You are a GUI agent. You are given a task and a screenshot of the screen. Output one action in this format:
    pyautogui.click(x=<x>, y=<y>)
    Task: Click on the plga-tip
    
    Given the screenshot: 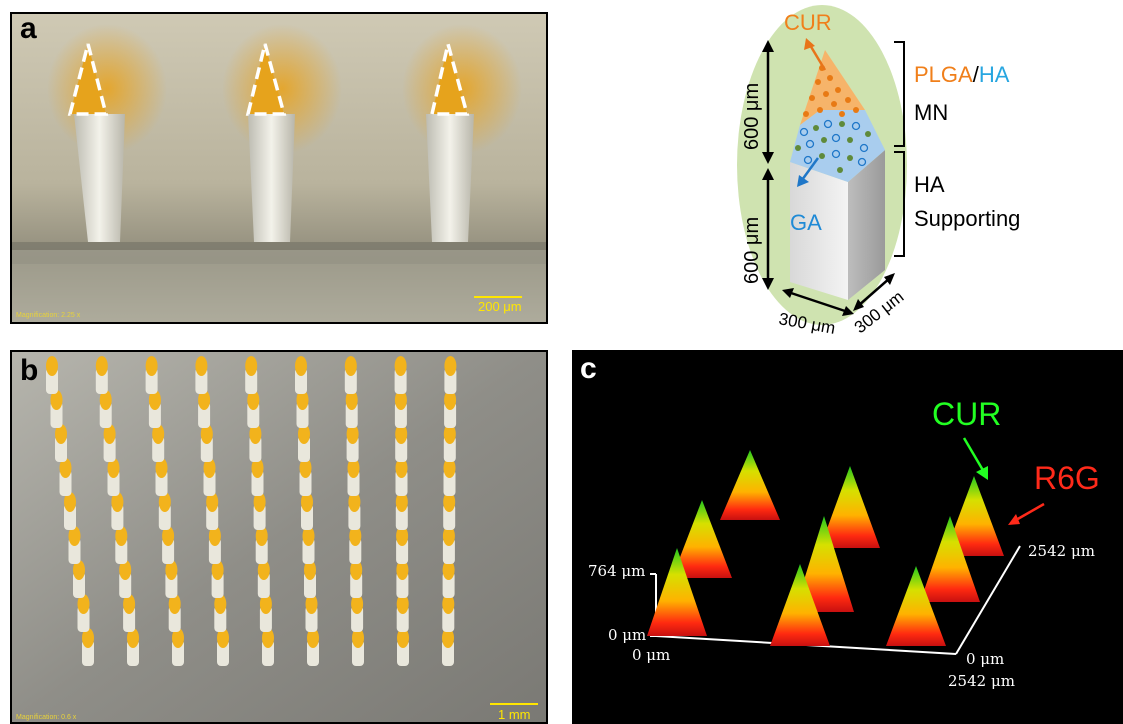 What is the action you would take?
    pyautogui.click(x=832, y=87)
    